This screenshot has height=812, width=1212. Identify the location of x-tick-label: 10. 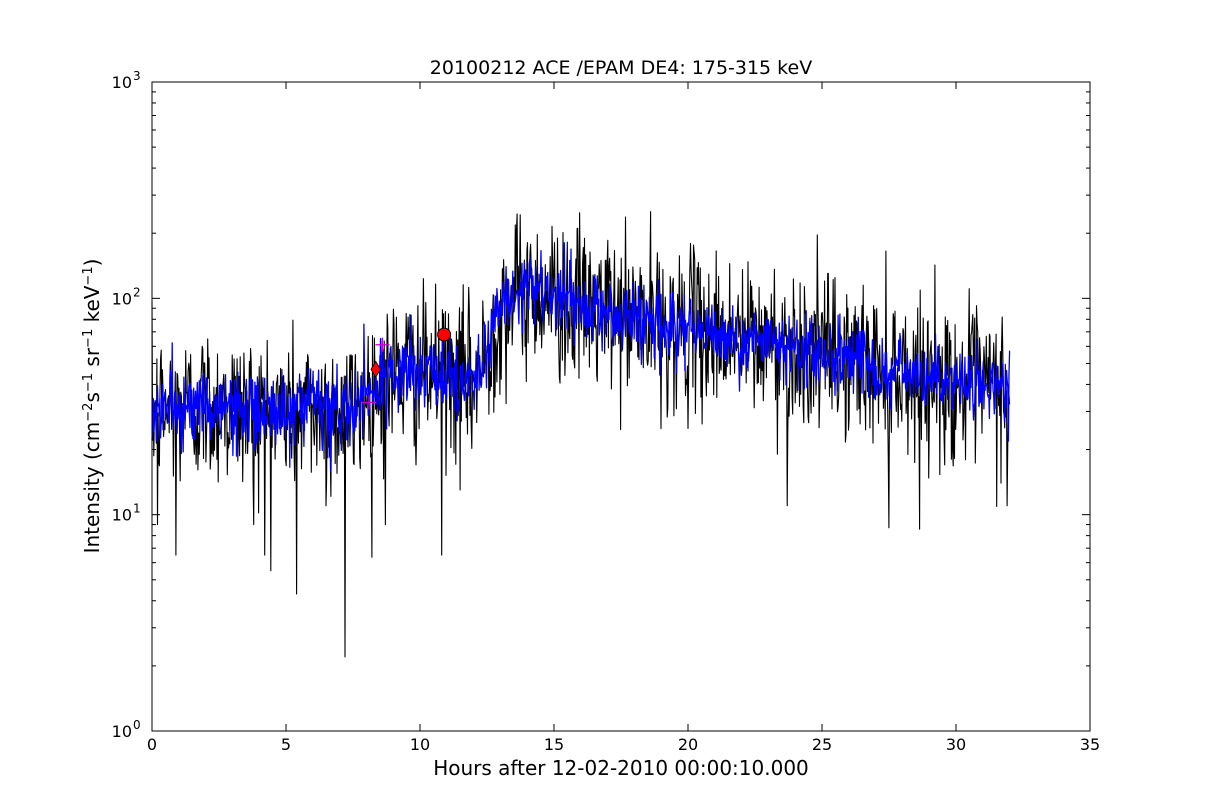
(420, 744).